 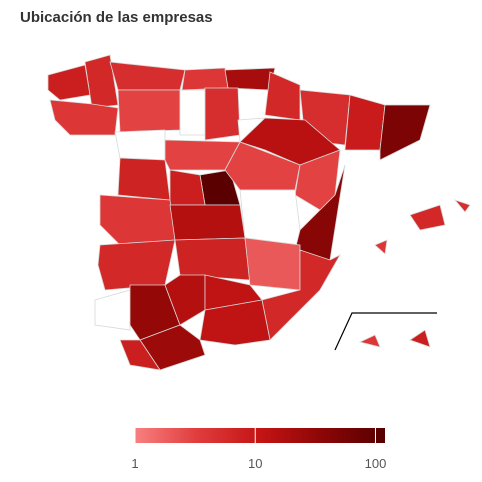 What do you see at coordinates (385, 331) in the screenshot?
I see `canary-inset-frame` at bounding box center [385, 331].